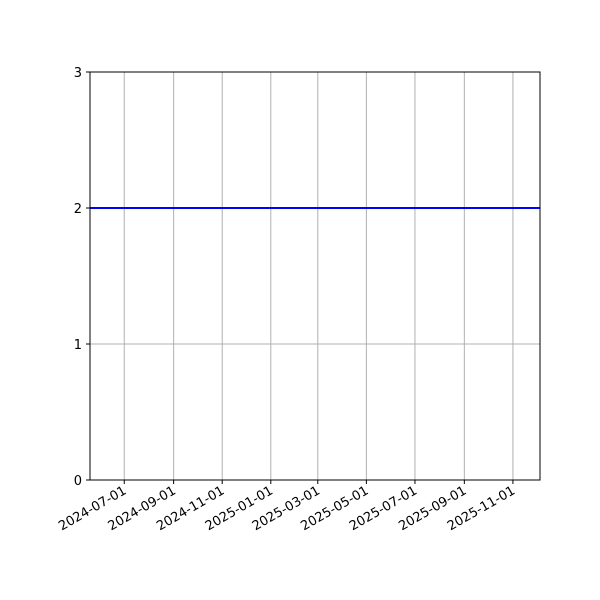  Describe the element at coordinates (82, 277) in the screenshot. I see `y-axis: 0 1 2 3` at that location.